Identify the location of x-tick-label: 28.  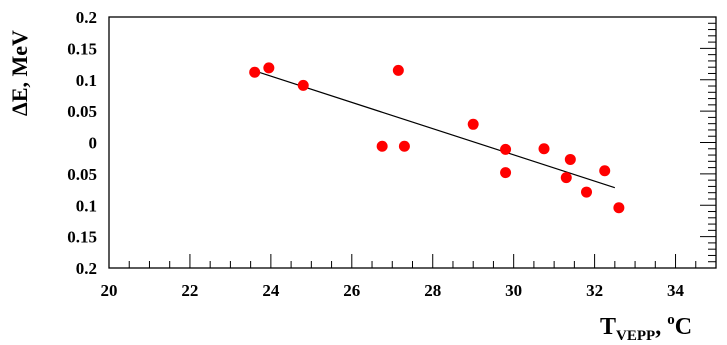
(432, 290).